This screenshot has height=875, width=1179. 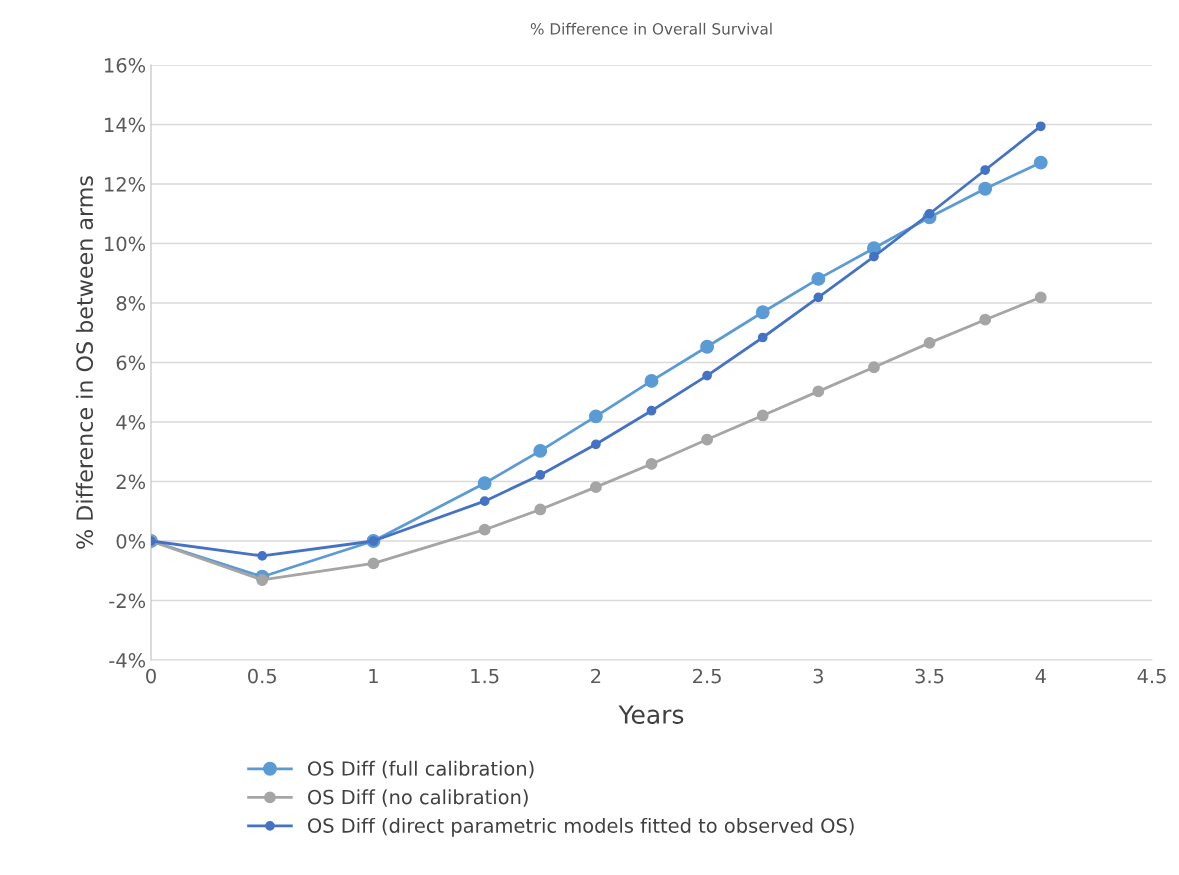 What do you see at coordinates (151, 676) in the screenshot?
I see `x-tick-label: 0` at bounding box center [151, 676].